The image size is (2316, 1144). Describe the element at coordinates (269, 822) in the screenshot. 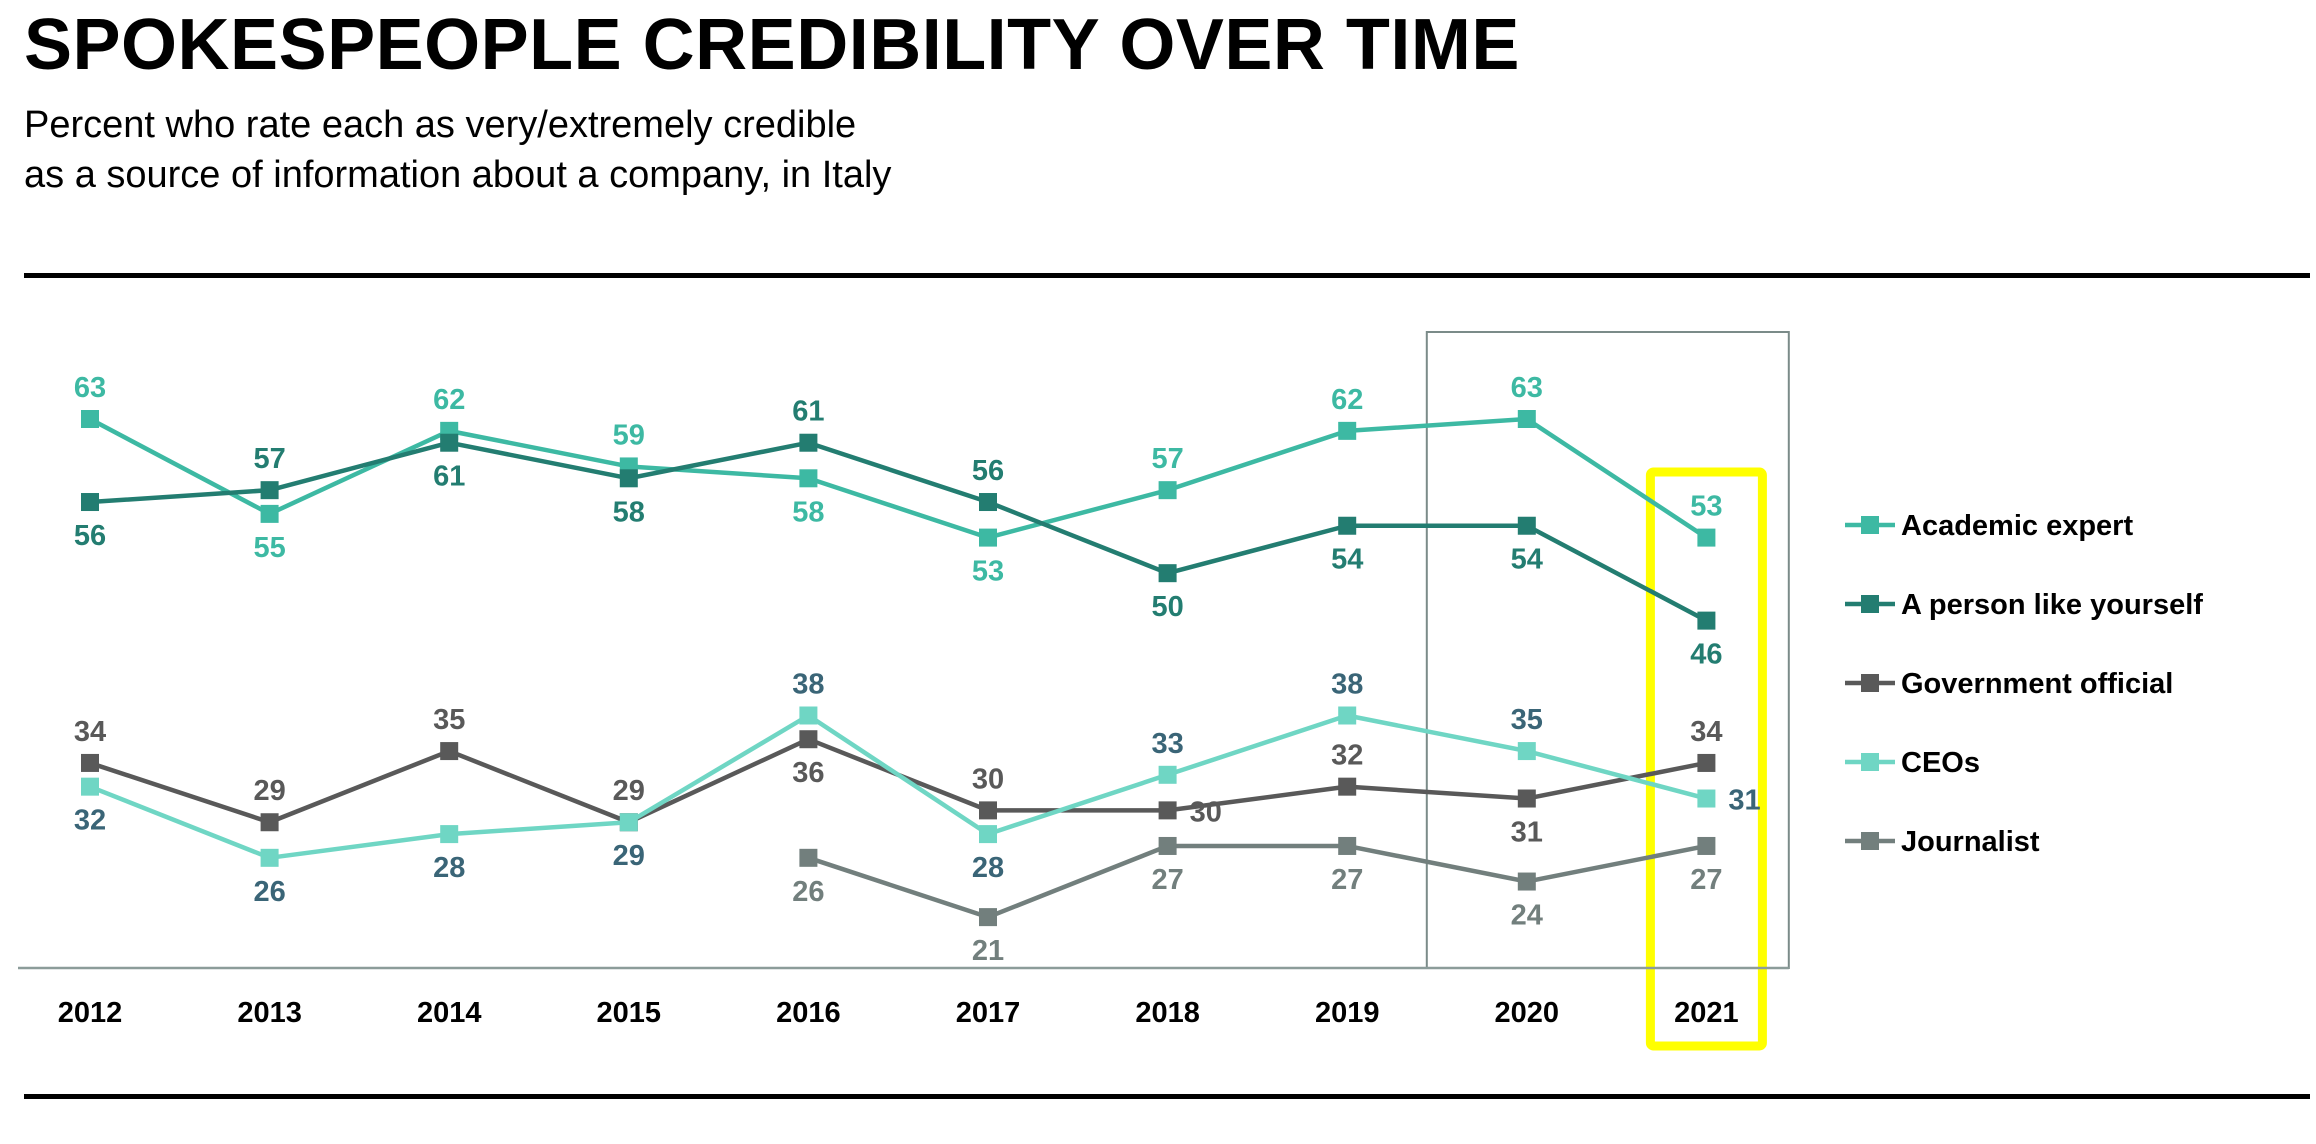

I see `marker-government-official-2013` at that location.